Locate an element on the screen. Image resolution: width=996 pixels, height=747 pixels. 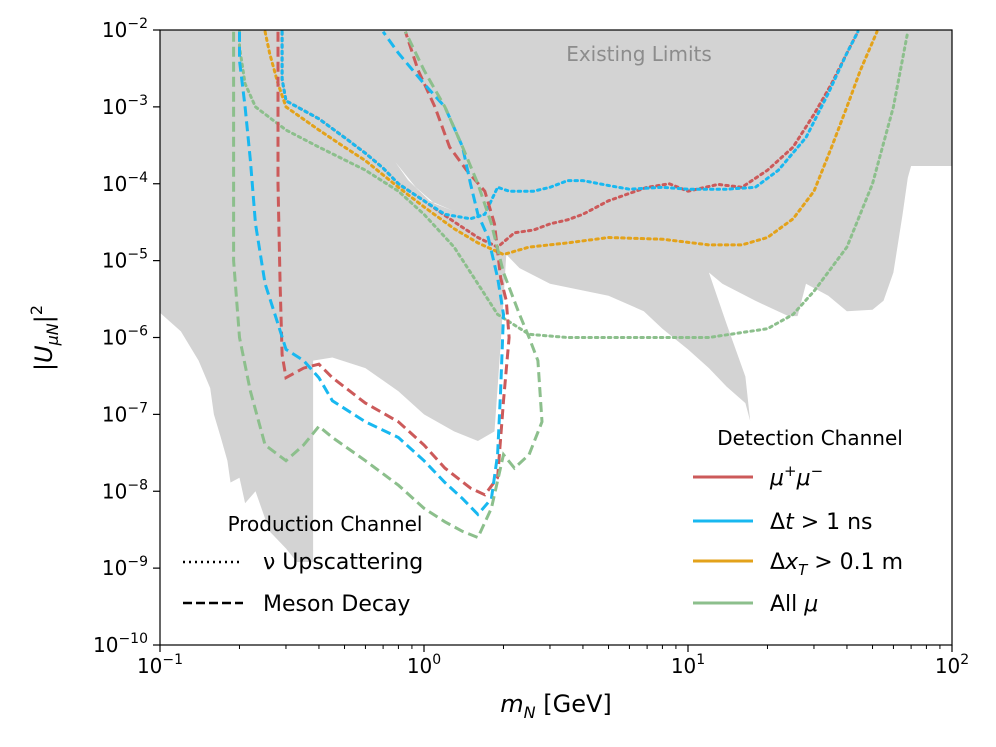
y-tick-label: 10⁻² is located at coordinates (125, 29).